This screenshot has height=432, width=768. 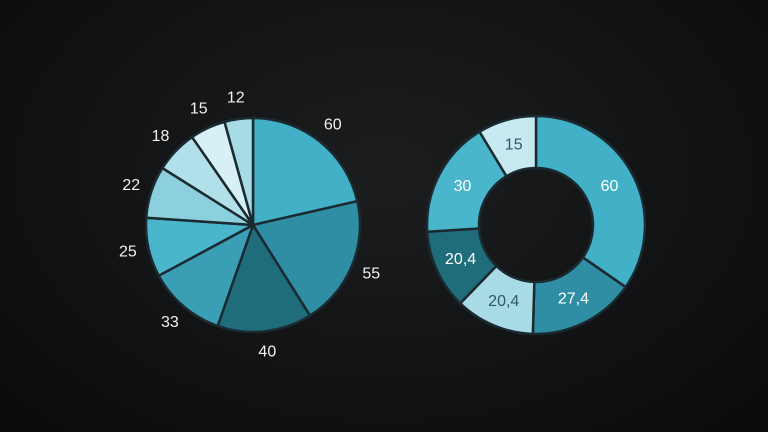 What do you see at coordinates (131, 185) in the screenshot?
I see `pie-data-label: 22` at bounding box center [131, 185].